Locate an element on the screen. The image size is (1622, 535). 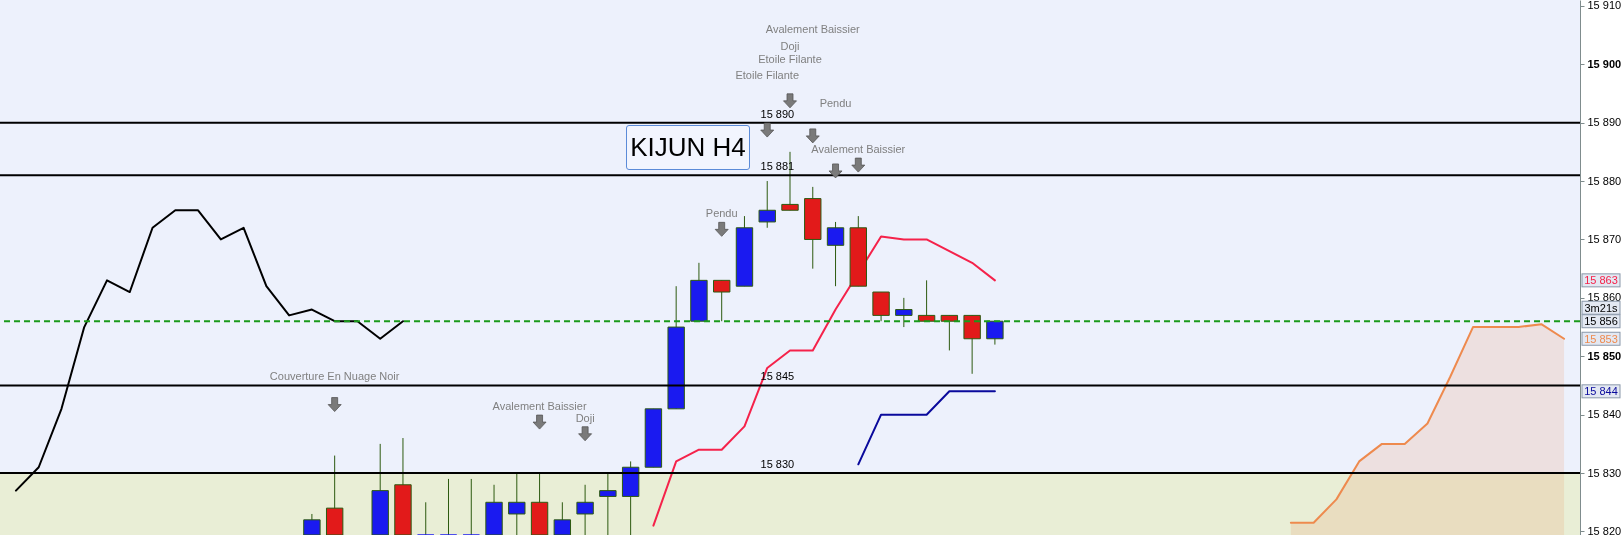
ref-line-label: 15 881 is located at coordinates (777, 166).